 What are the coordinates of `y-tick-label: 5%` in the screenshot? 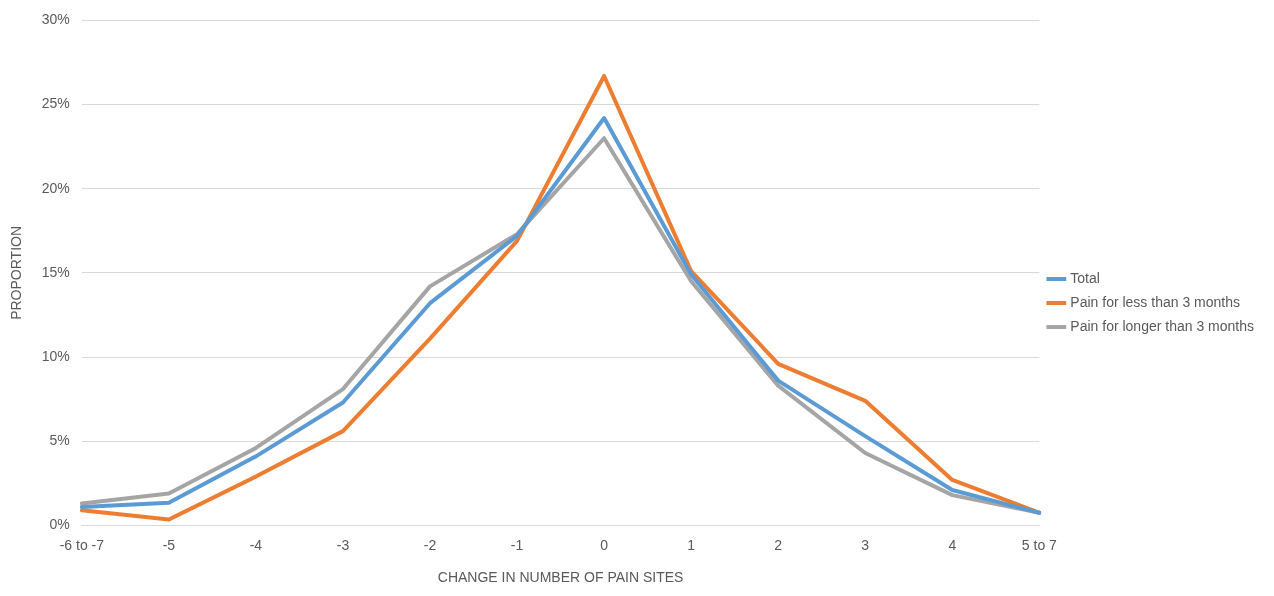 It's located at (59, 440).